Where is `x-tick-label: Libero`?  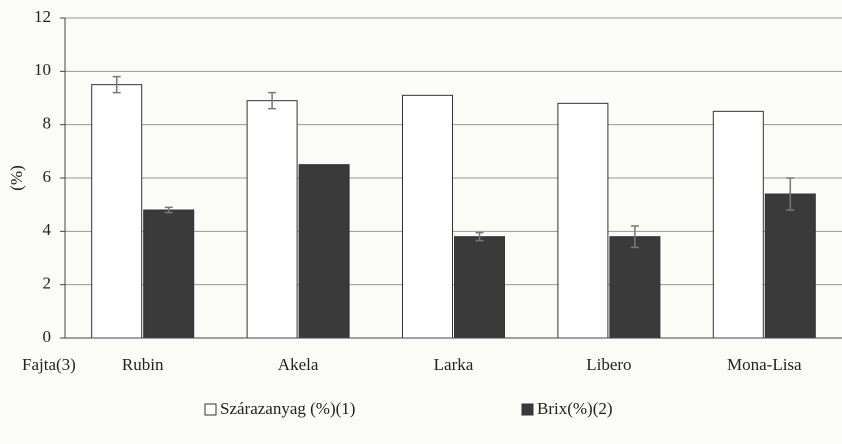 x-tick-label: Libero is located at coordinates (608, 364).